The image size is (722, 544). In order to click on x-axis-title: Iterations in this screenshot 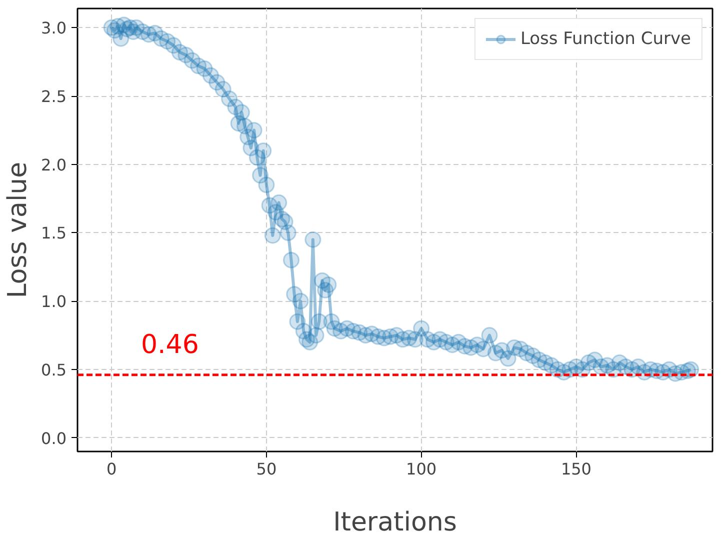, I will do `click(395, 523)`.